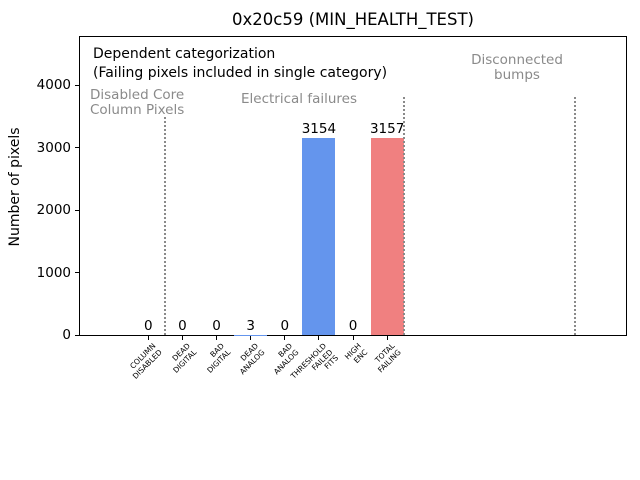 Image resolution: width=640 pixels, height=480 pixels. Describe the element at coordinates (353, 19) in the screenshot. I see `chart-title: 0x20c59 (MIN_HEALTH_TEST)` at that location.